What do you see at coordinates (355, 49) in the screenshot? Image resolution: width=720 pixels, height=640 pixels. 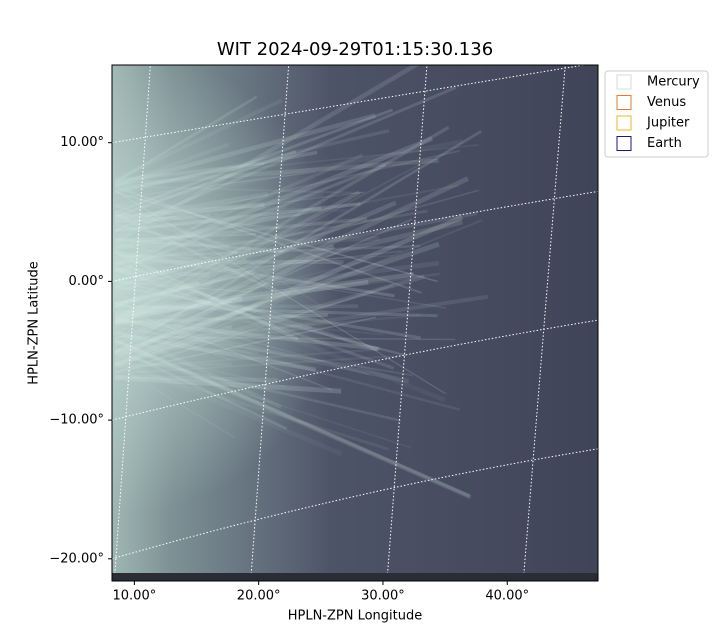 I see `chart-title: WIT 2024-09-29T01:15:30.136` at bounding box center [355, 49].